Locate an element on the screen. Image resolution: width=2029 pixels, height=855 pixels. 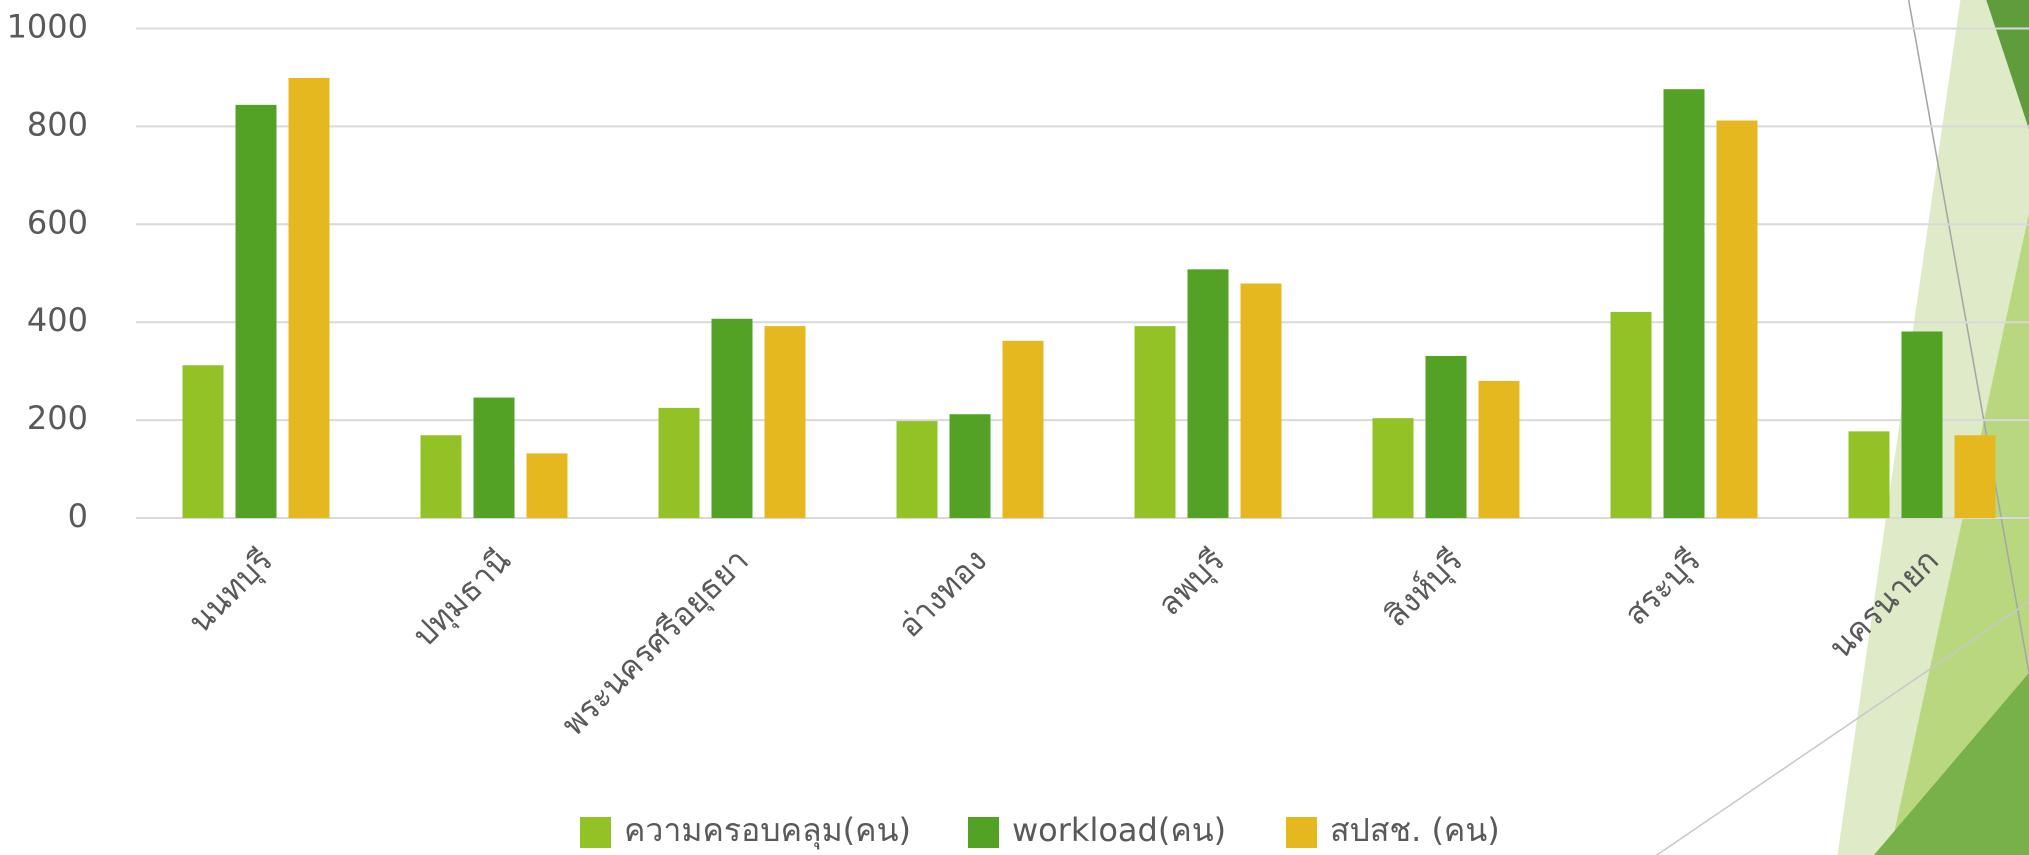
x-tick-label: อ่างทอง is located at coordinates (942, 593).